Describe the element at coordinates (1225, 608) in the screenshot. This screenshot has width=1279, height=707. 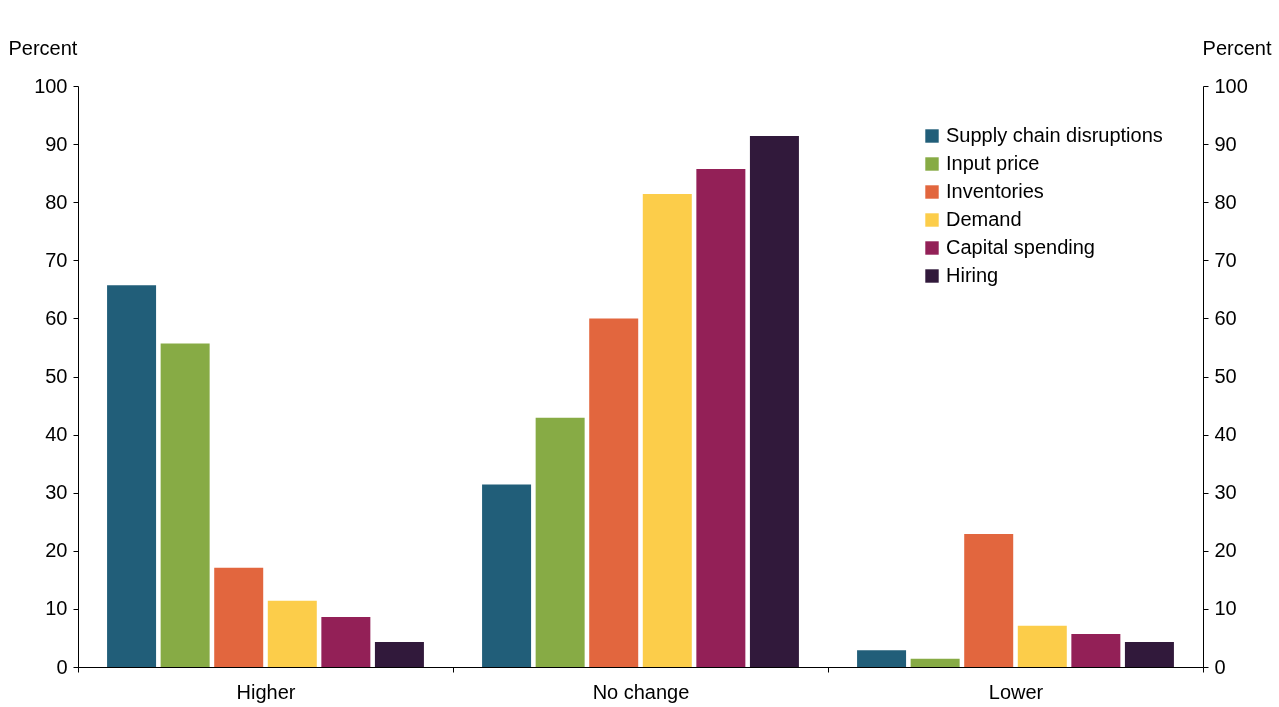
I see `y2-tick-label: 10` at that location.